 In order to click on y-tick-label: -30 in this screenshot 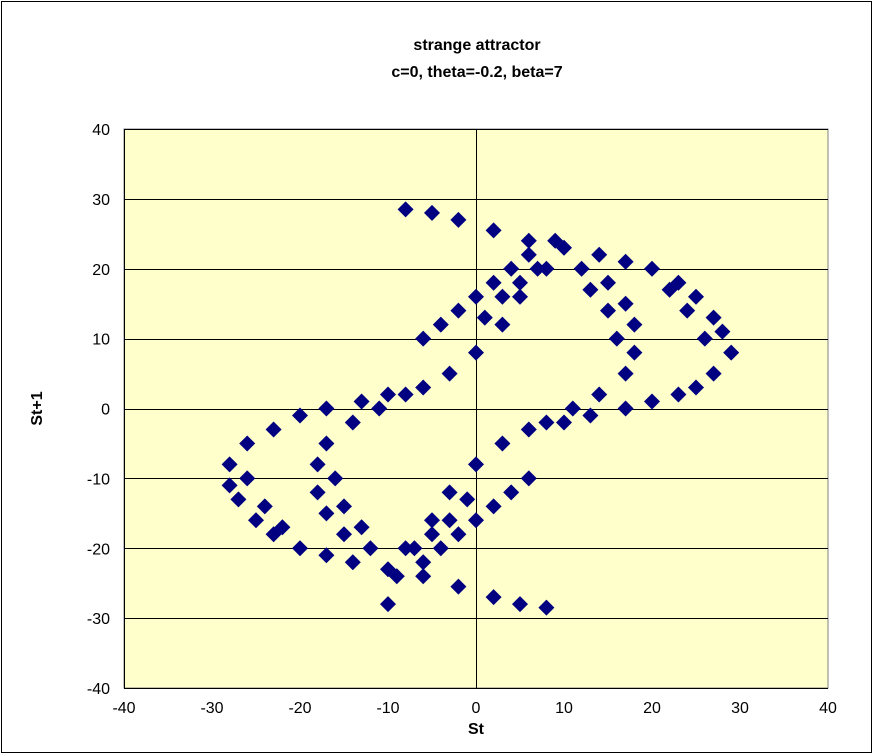, I will do `click(98, 619)`.